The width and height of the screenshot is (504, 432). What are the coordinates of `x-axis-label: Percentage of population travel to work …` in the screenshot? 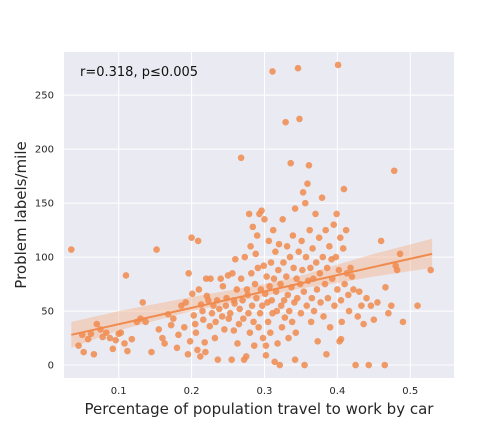 It's located at (260, 409).